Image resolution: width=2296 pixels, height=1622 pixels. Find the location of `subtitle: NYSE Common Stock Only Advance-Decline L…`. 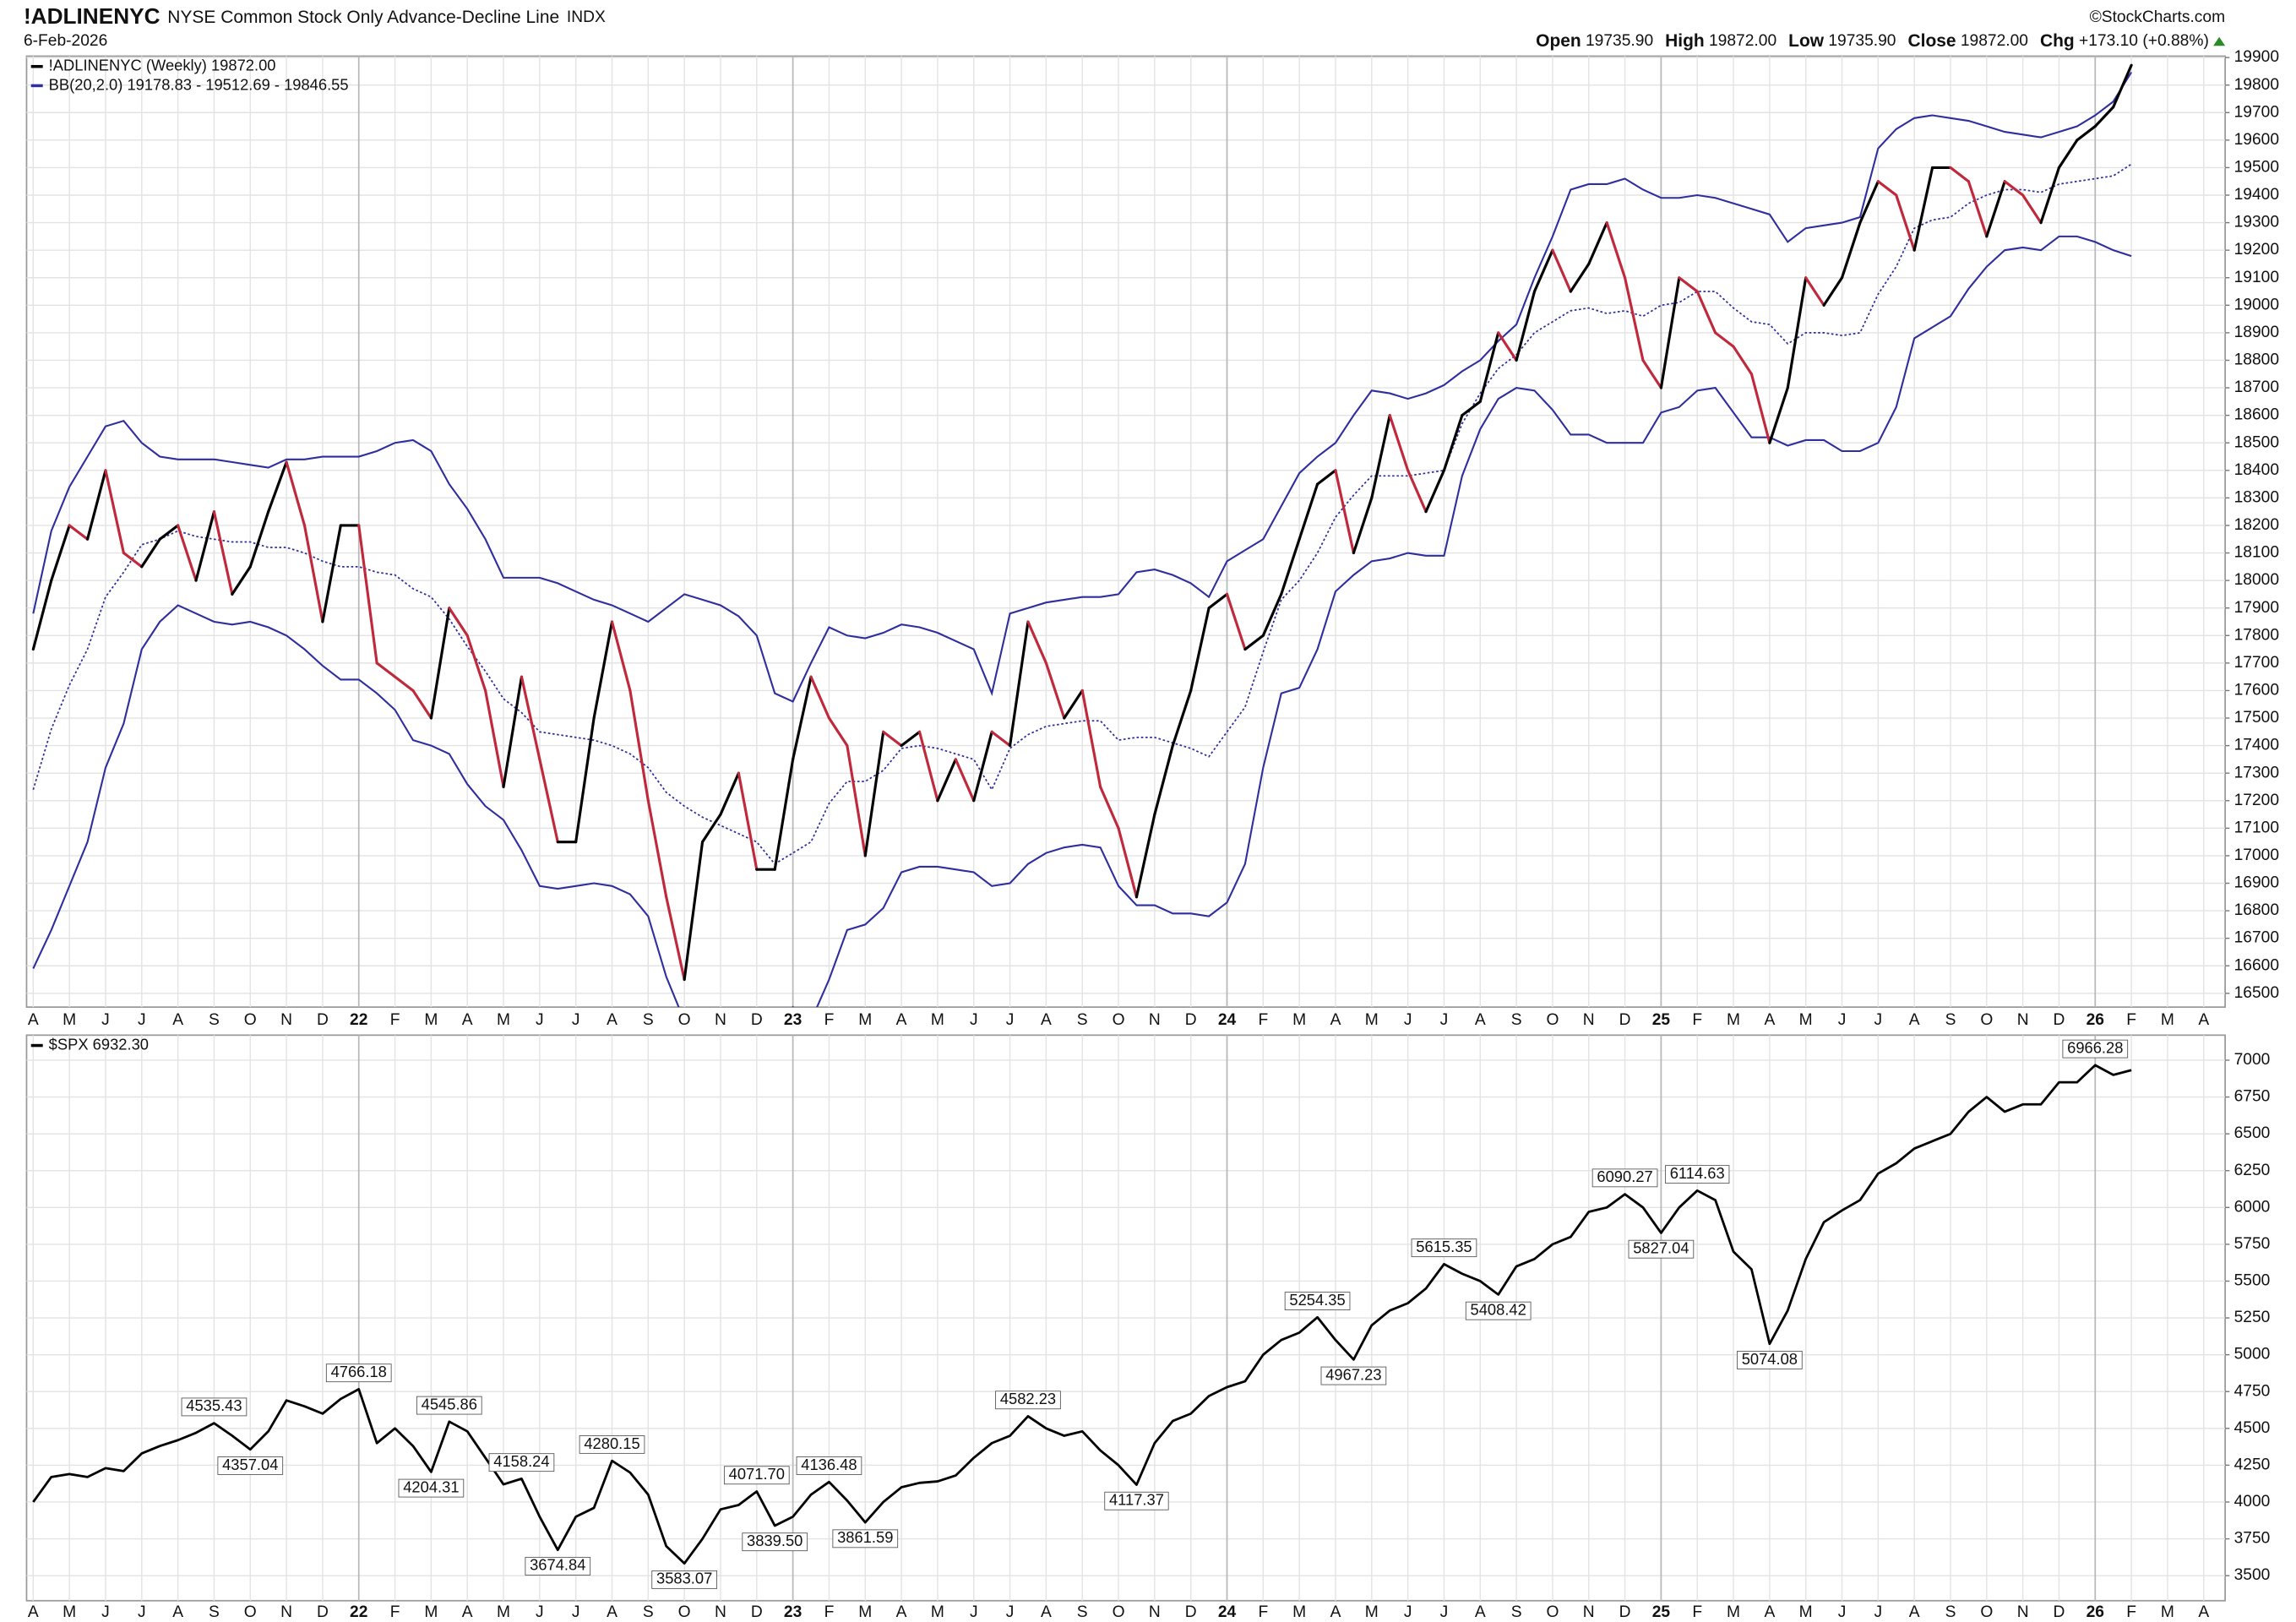

subtitle: NYSE Common Stock Only Advance-Decline L… is located at coordinates (363, 18).